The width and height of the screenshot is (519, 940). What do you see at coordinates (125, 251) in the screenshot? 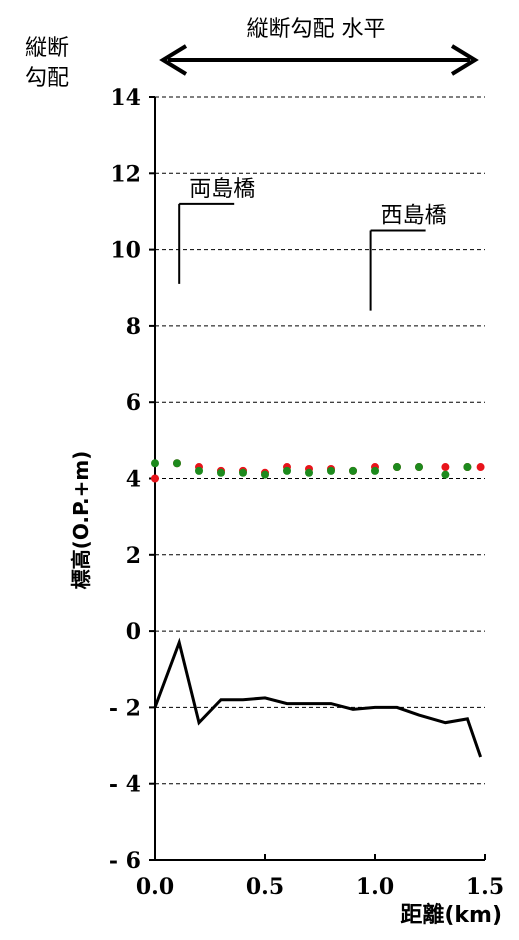
I see `y-tick-label: 10` at bounding box center [125, 251].